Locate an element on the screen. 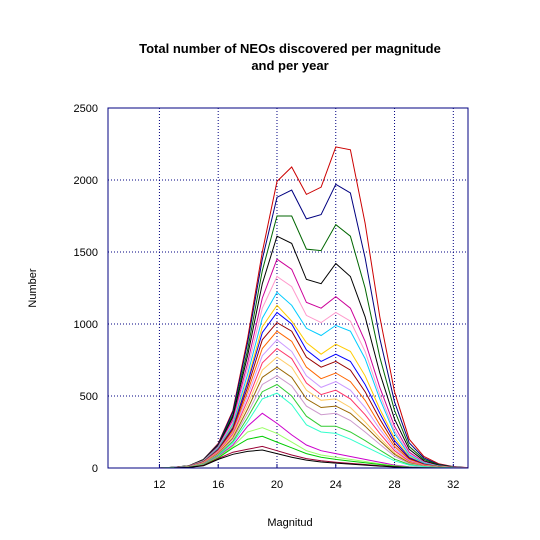 The image size is (540, 540). x-tick-label: 20 is located at coordinates (277, 485).